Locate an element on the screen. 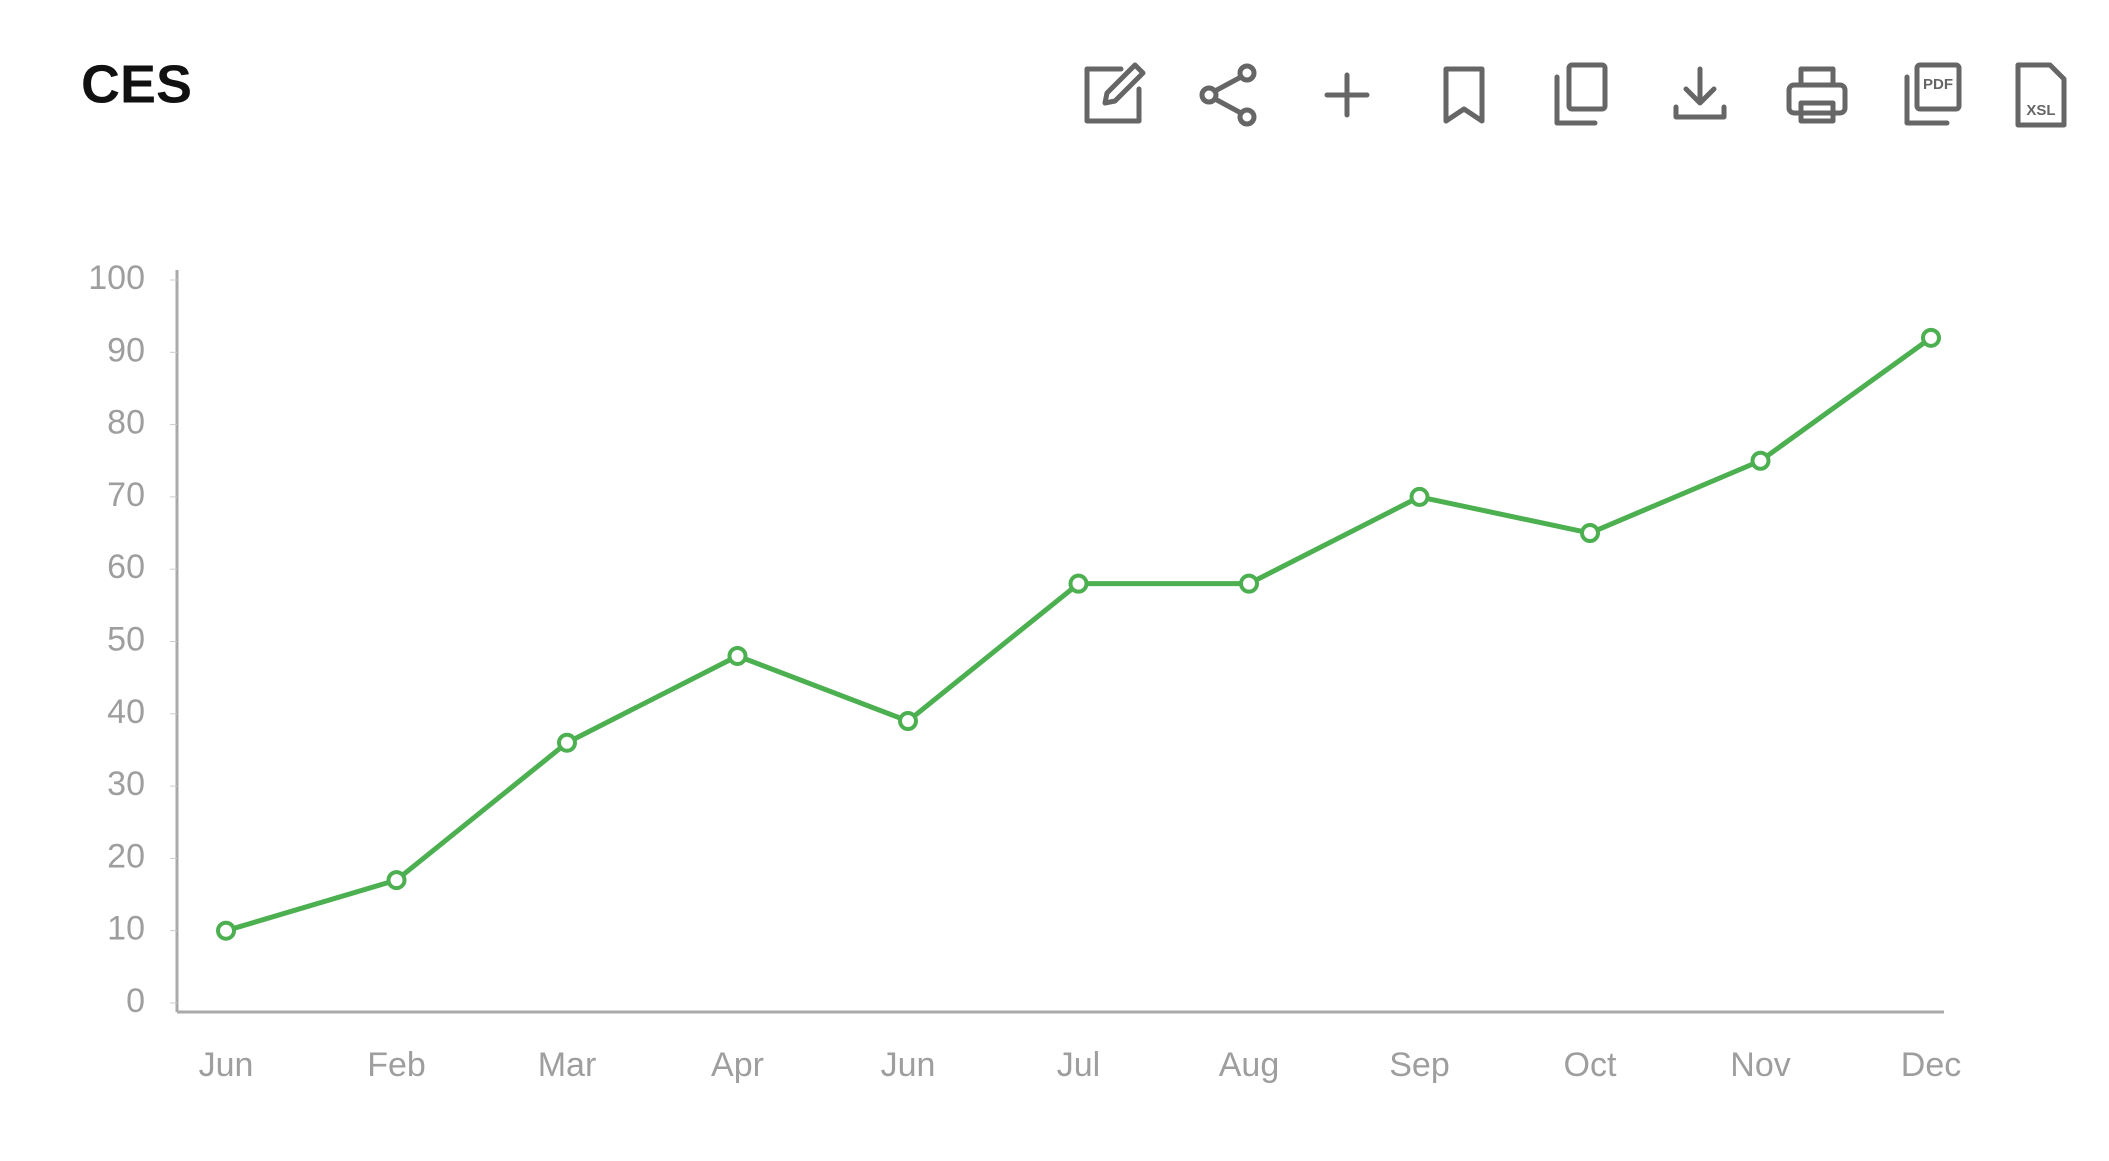 The height and width of the screenshot is (1161, 2109). y-tick-label: 60 is located at coordinates (126, 567).